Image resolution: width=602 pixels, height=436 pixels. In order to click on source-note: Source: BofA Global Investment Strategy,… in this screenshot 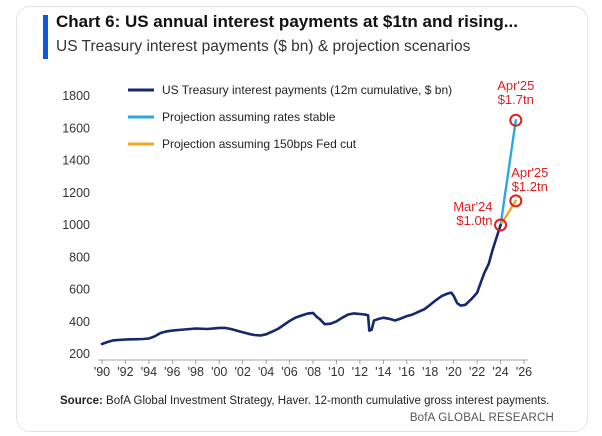, I will do `click(304, 401)`.